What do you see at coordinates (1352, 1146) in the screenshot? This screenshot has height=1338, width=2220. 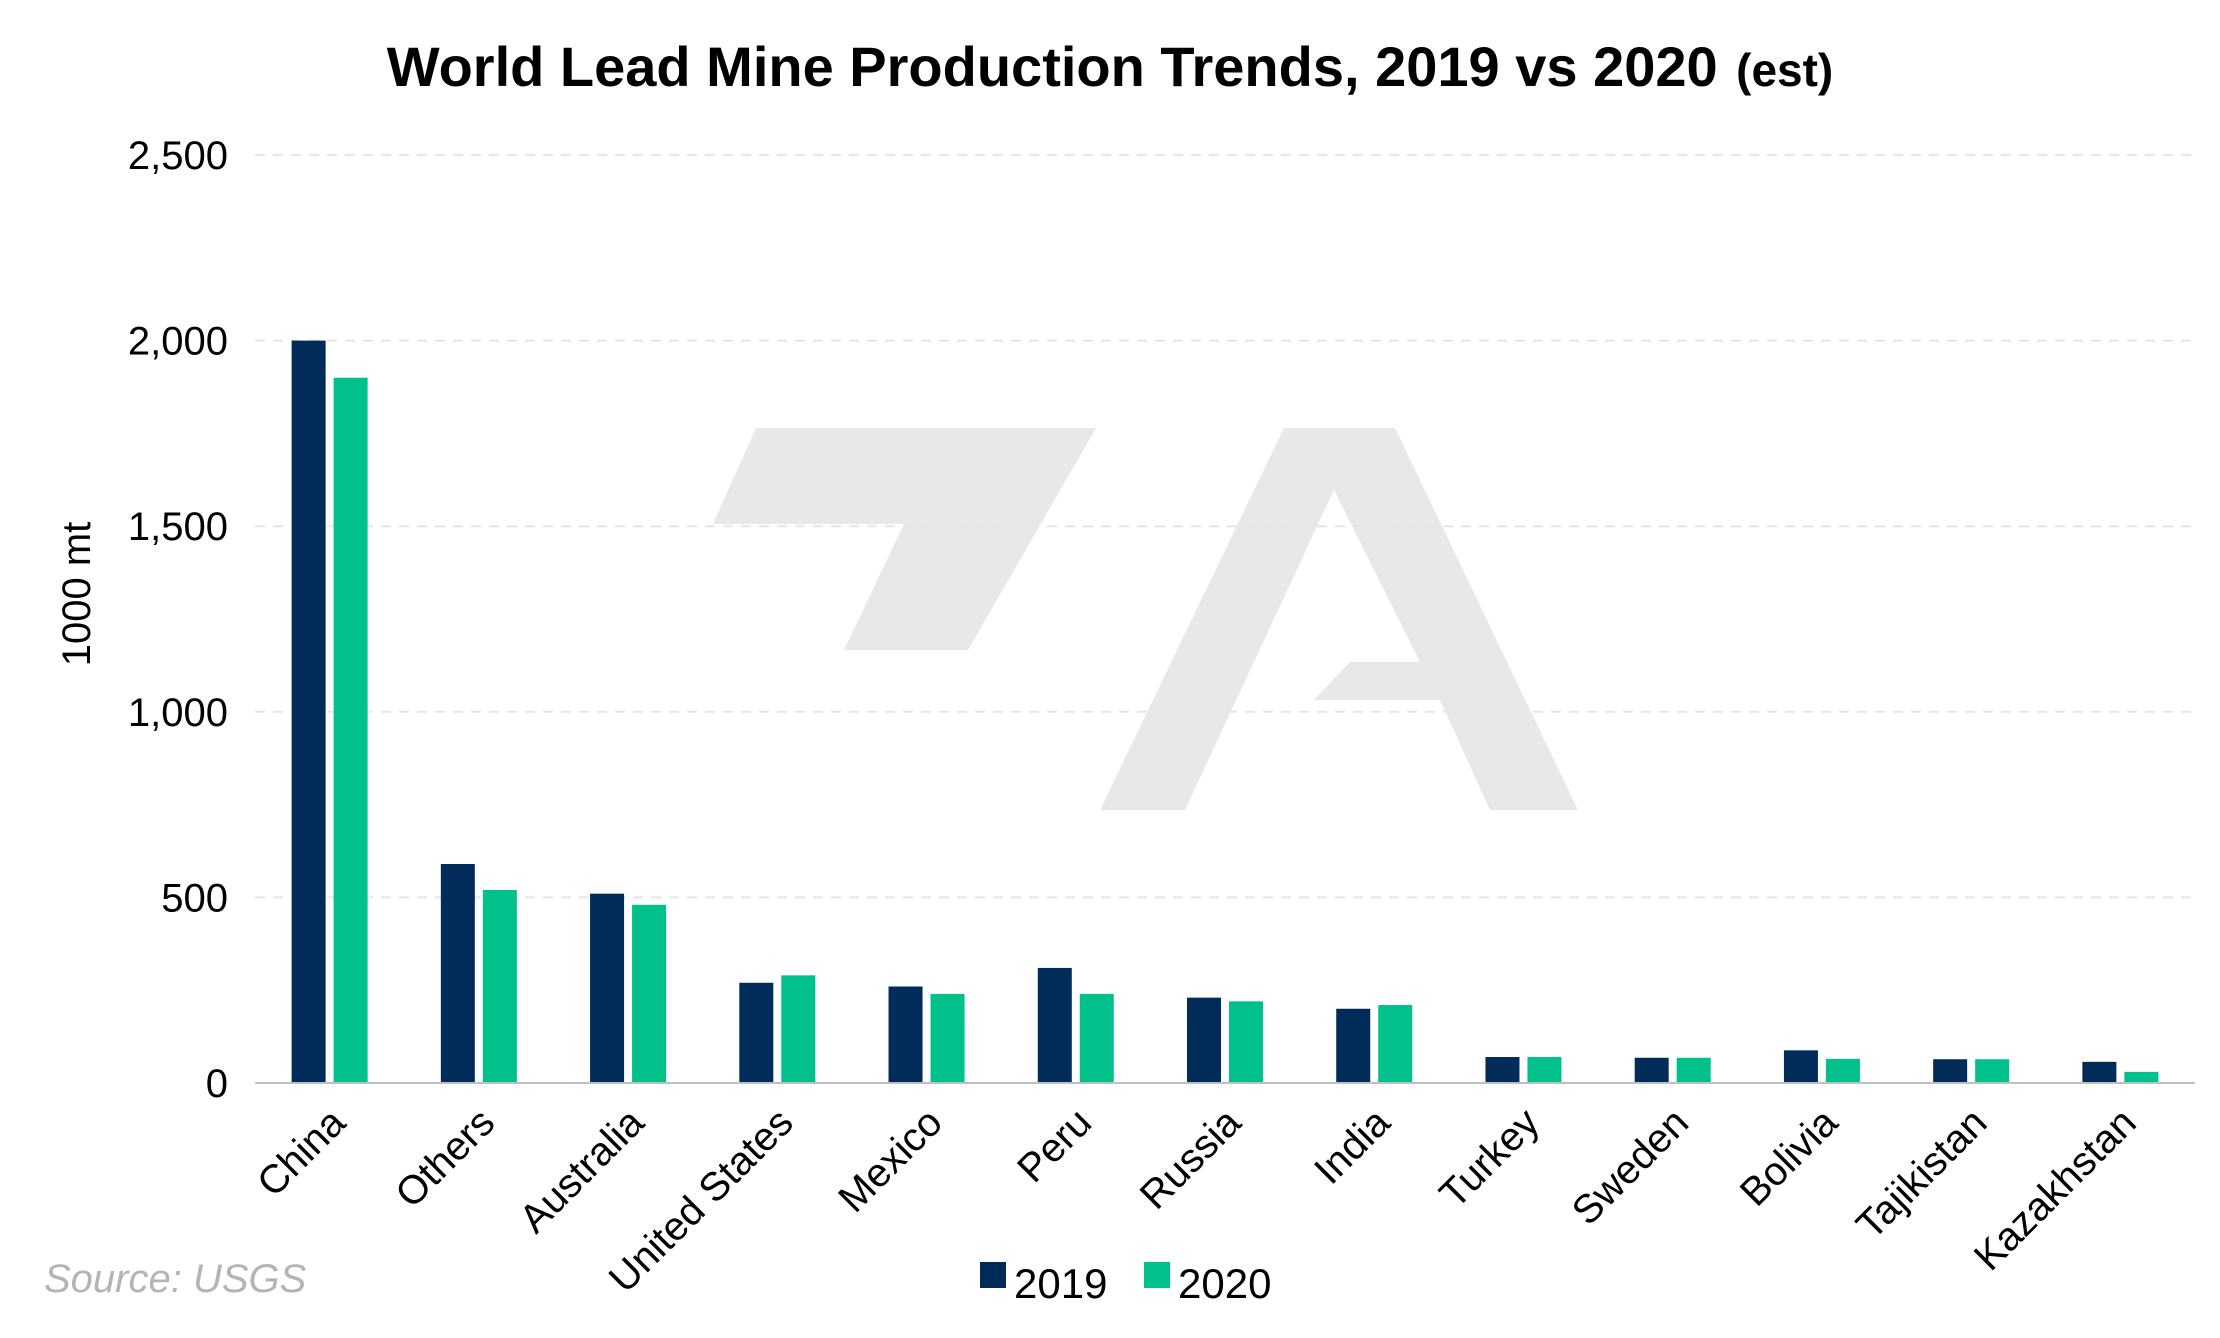 I see `x-tick-label: India` at bounding box center [1352, 1146].